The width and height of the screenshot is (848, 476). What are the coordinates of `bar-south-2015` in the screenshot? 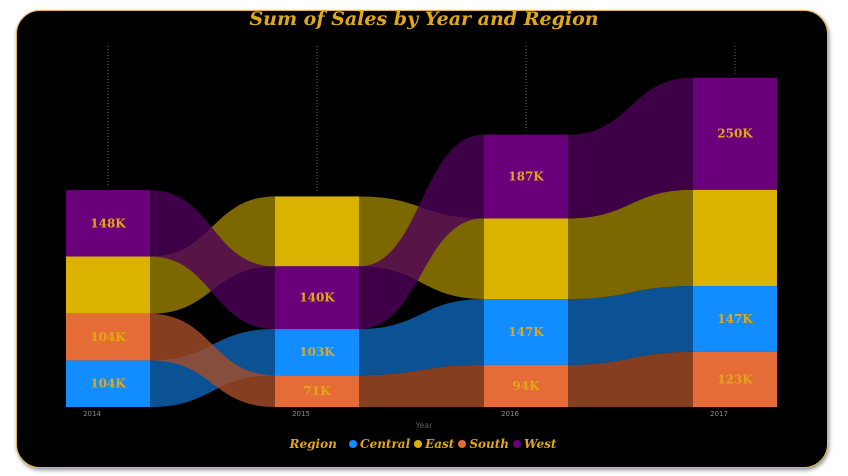 It's located at (317, 391).